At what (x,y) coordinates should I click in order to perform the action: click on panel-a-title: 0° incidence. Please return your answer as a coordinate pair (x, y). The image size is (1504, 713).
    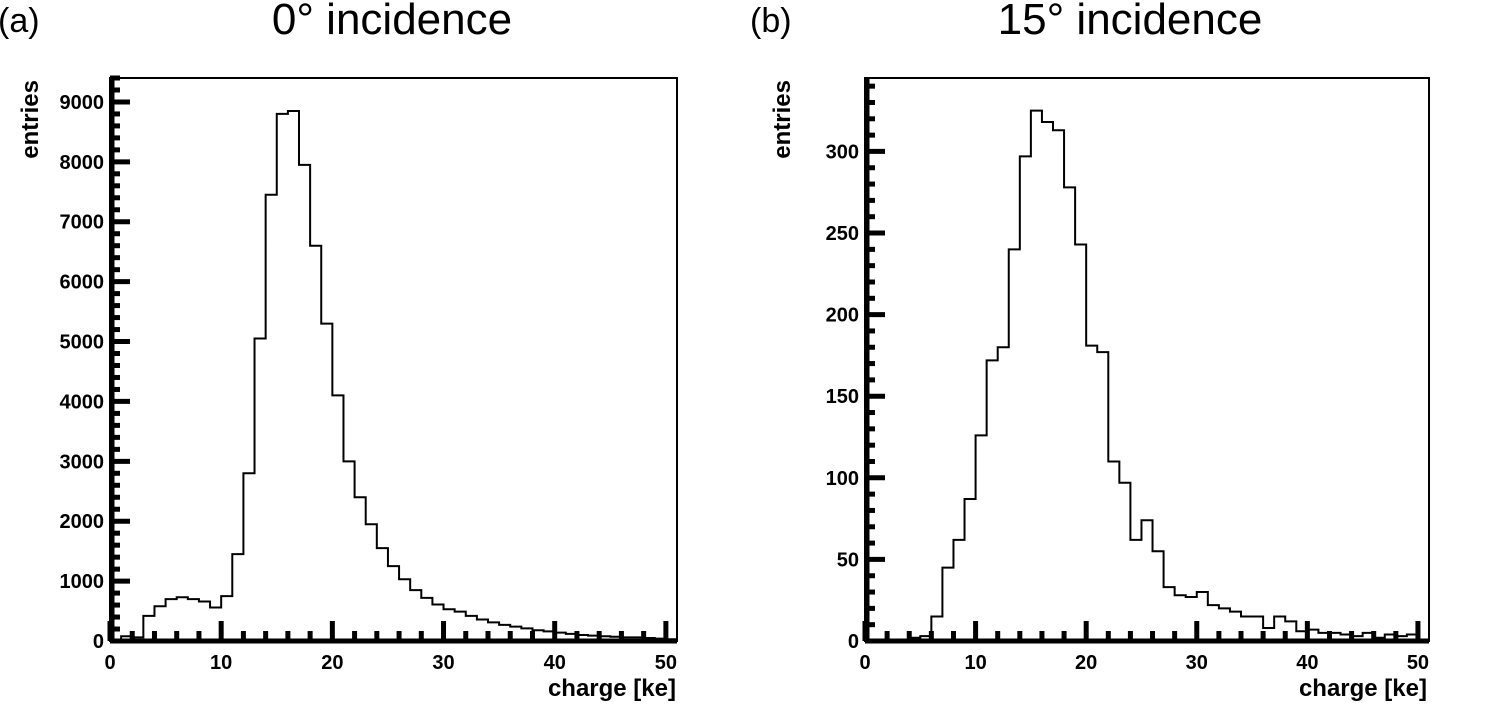
    Looking at the image, I should click on (392, 22).